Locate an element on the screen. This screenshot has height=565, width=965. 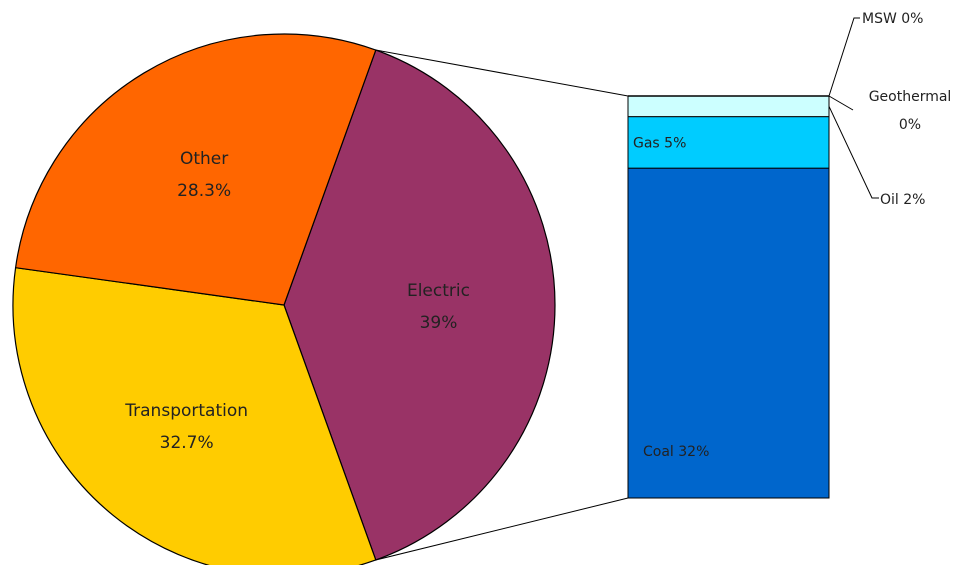
pie-label-electric: Electric is located at coordinates (438, 291).